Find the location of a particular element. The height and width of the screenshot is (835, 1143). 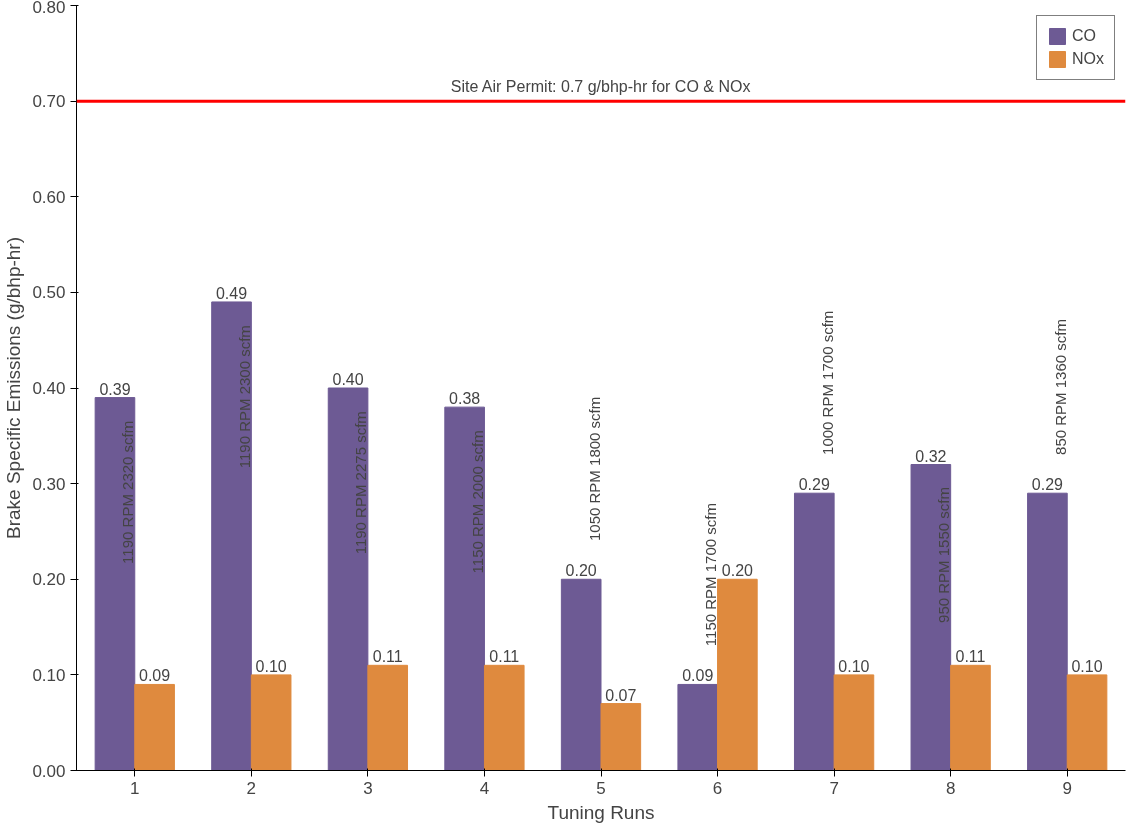

ref-line-label: Site Air Permit: 0.7 g/bhp-hr for CO & NOx is located at coordinates (600, 87).